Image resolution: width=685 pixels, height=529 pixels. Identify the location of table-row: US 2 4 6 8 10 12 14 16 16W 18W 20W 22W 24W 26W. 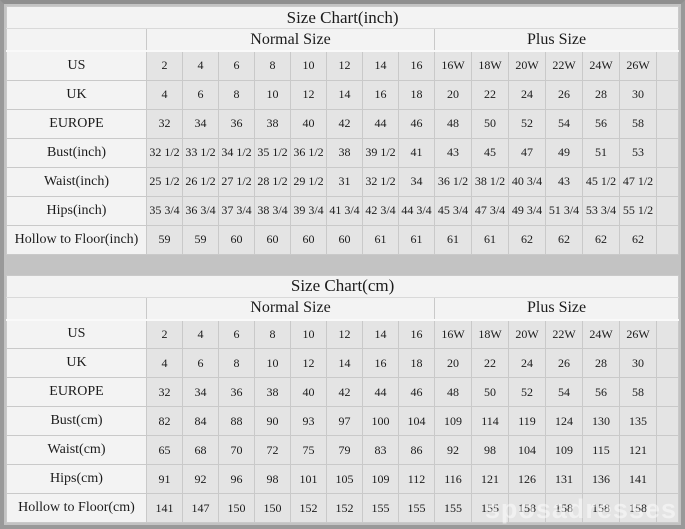
(343, 334).